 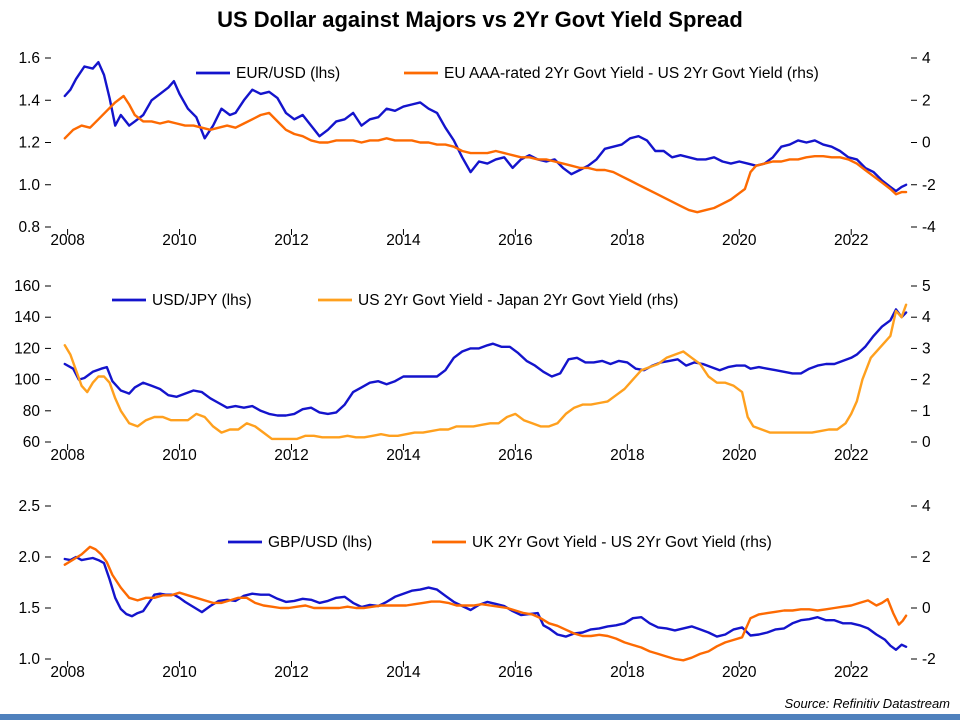 What do you see at coordinates (29, 227) in the screenshot?
I see `left-axis-tick-label: 0.8` at bounding box center [29, 227].